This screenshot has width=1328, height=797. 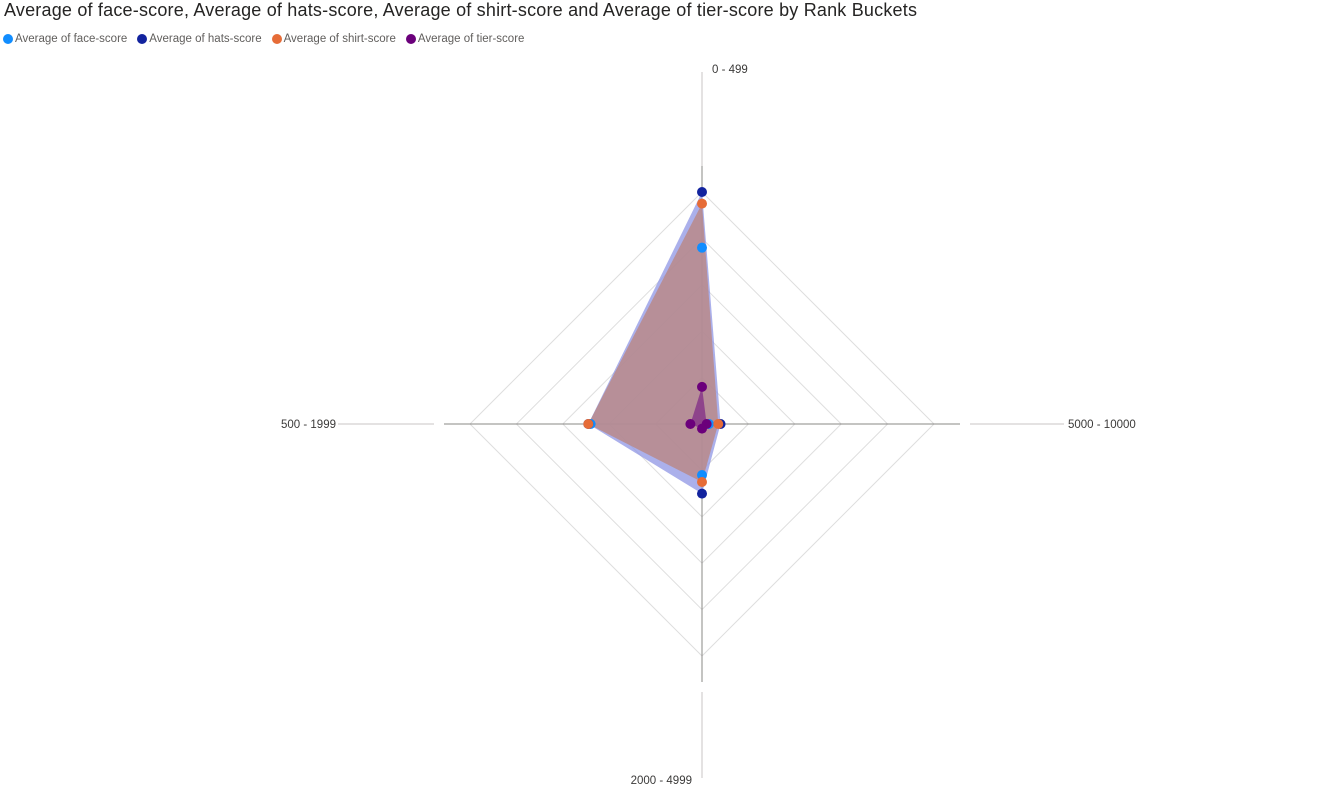 I want to click on legend-item-shirt-score: Average of shirt-score, so click(x=333, y=39).